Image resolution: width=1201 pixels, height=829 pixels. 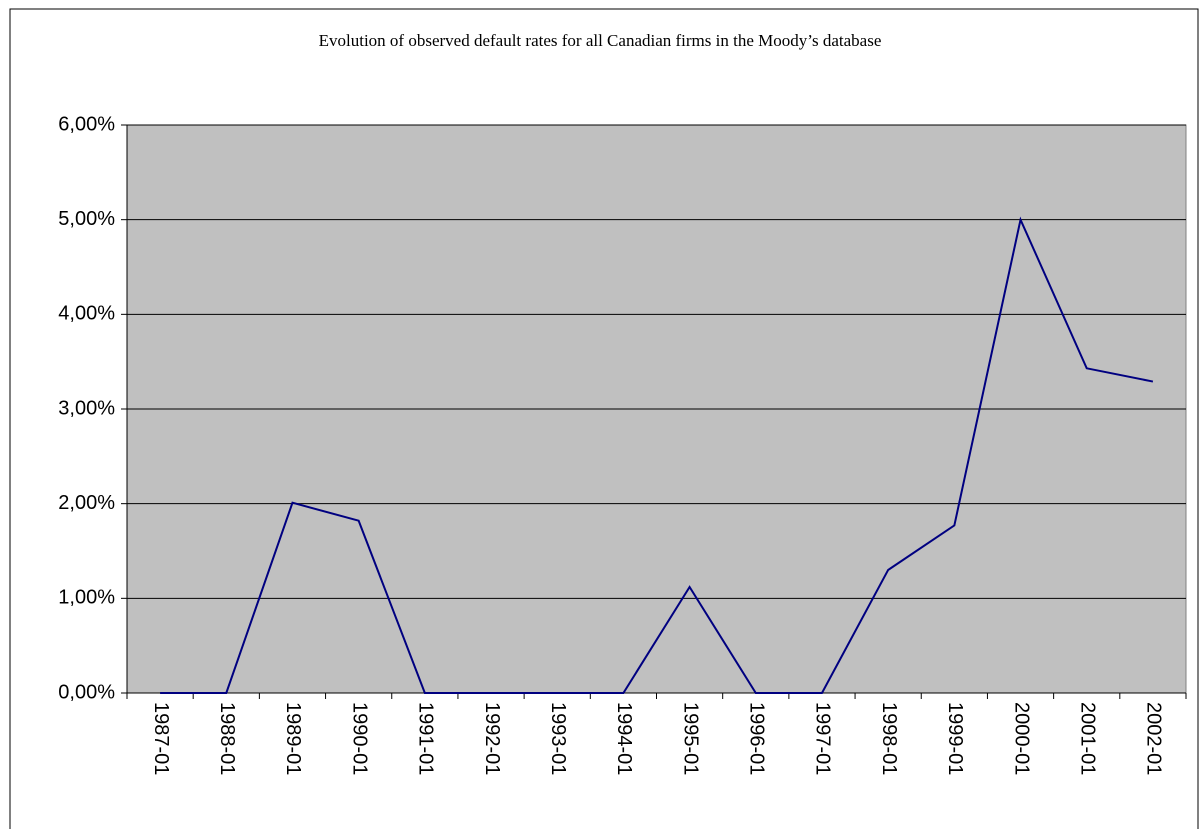 I want to click on x-tick-label: 1988-01, so click(x=227, y=738).